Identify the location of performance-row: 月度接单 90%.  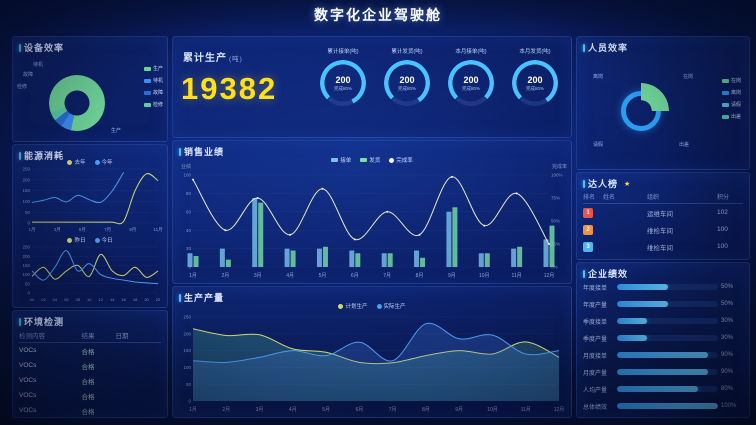
(663, 355).